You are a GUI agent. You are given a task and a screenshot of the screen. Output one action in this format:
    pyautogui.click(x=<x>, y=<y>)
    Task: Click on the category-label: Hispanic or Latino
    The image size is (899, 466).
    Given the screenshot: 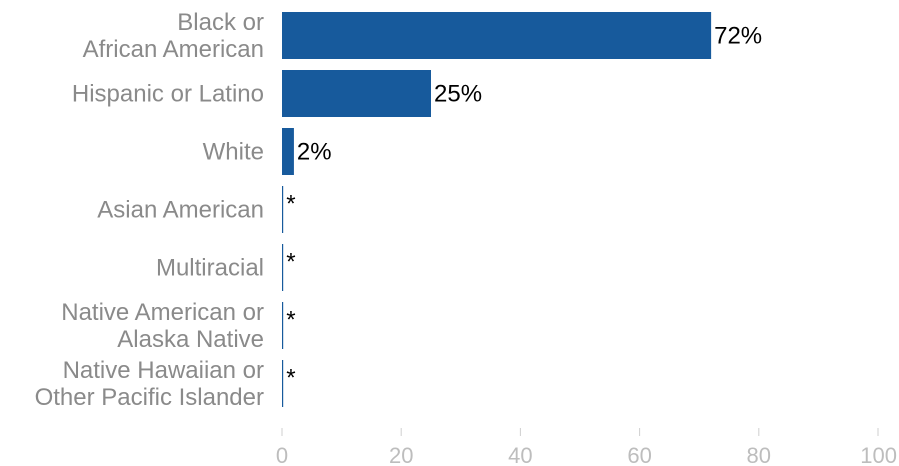 What is the action you would take?
    pyautogui.click(x=168, y=94)
    